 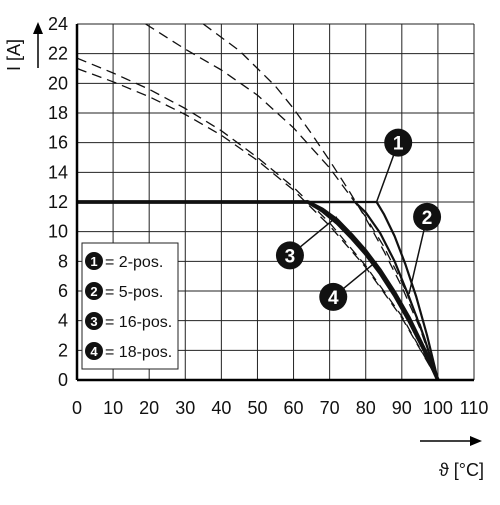 I want to click on x-tick-label: 40, so click(x=221, y=408).